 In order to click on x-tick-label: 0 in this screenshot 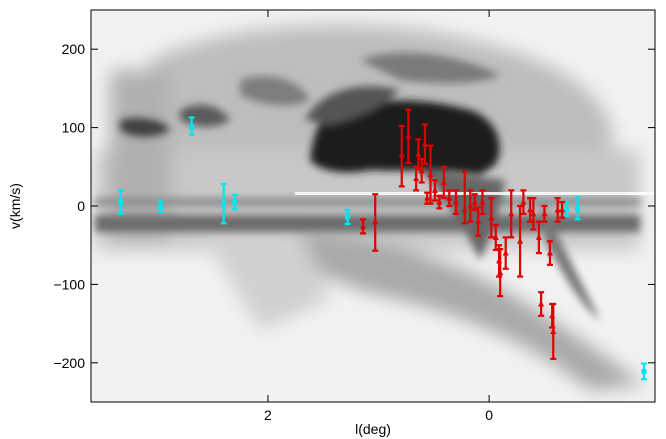, I will do `click(489, 415)`.